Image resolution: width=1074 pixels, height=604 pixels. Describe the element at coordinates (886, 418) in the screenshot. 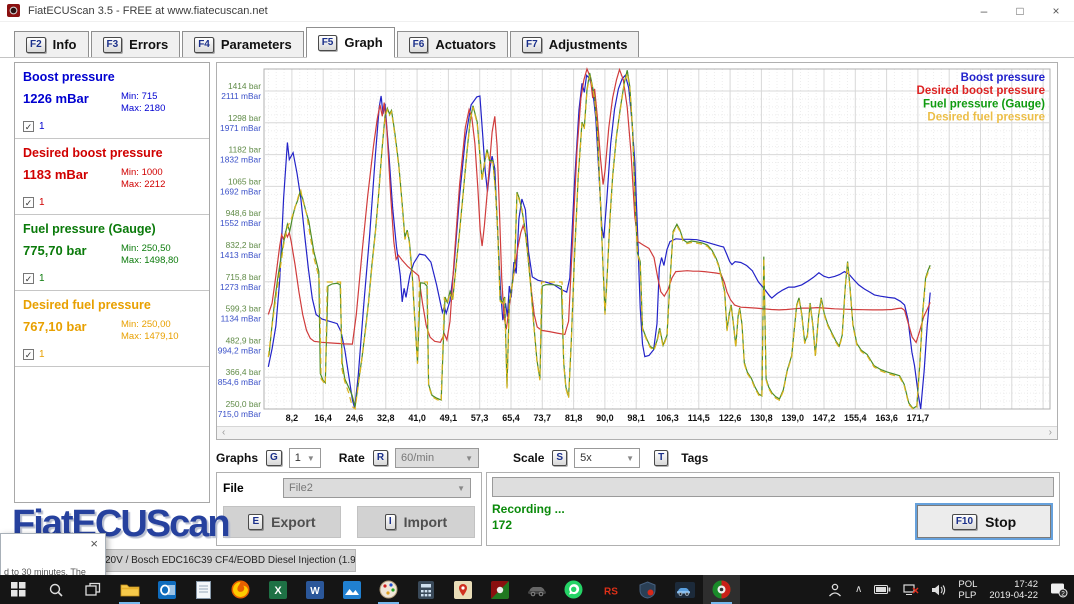

I see `x-axis-tick-label: 163,6` at that location.